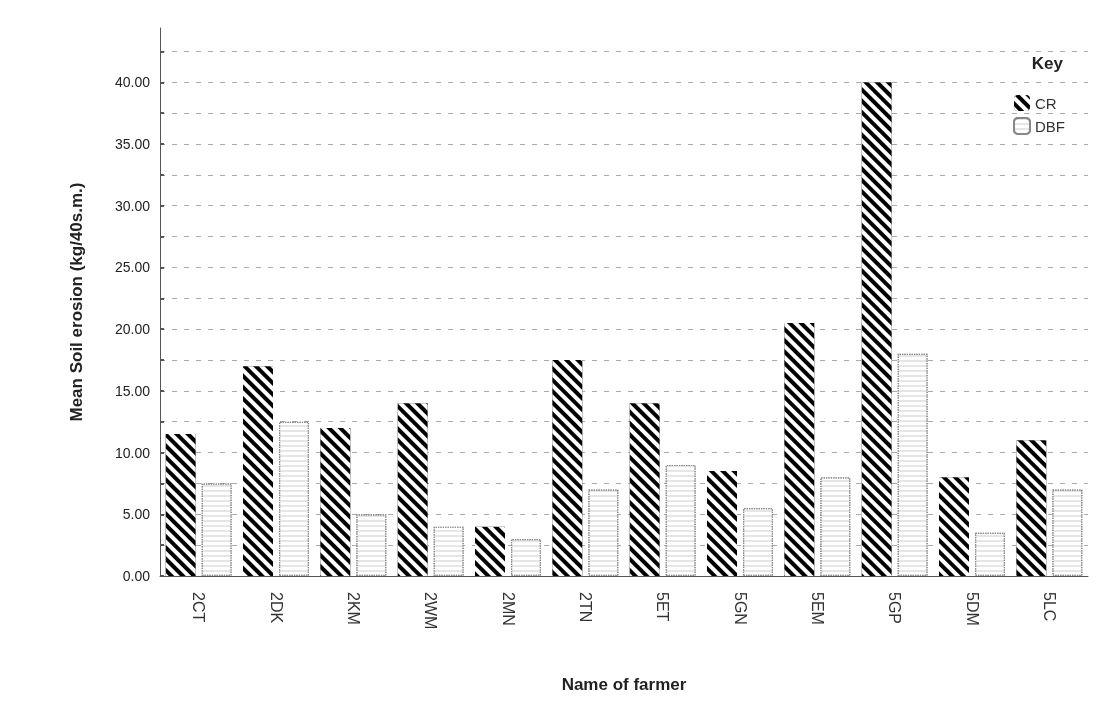  I want to click on x-tick-label: 5DM, so click(972, 609).